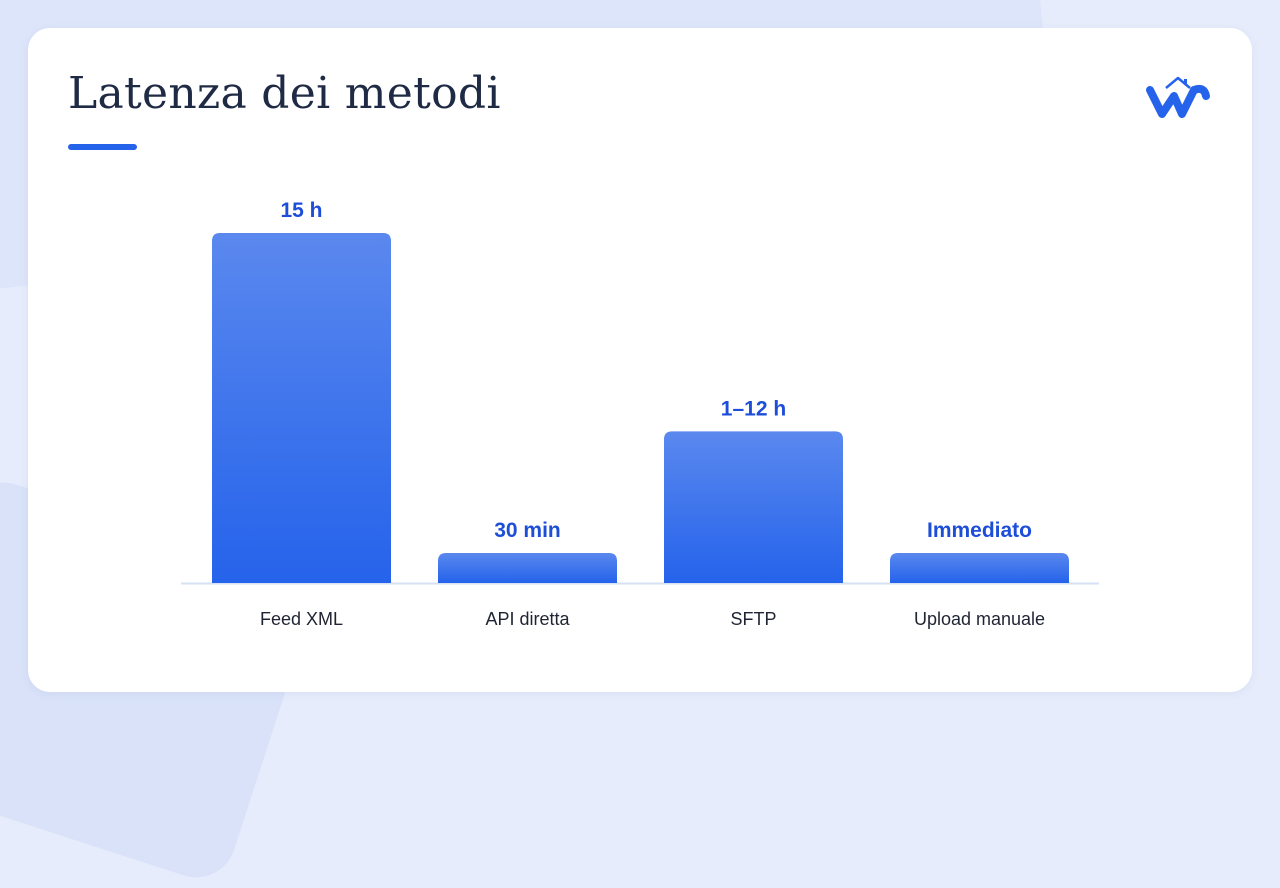 The width and height of the screenshot is (1280, 888). What do you see at coordinates (284, 93) in the screenshot?
I see `page-title: Latenza dei metodi` at bounding box center [284, 93].